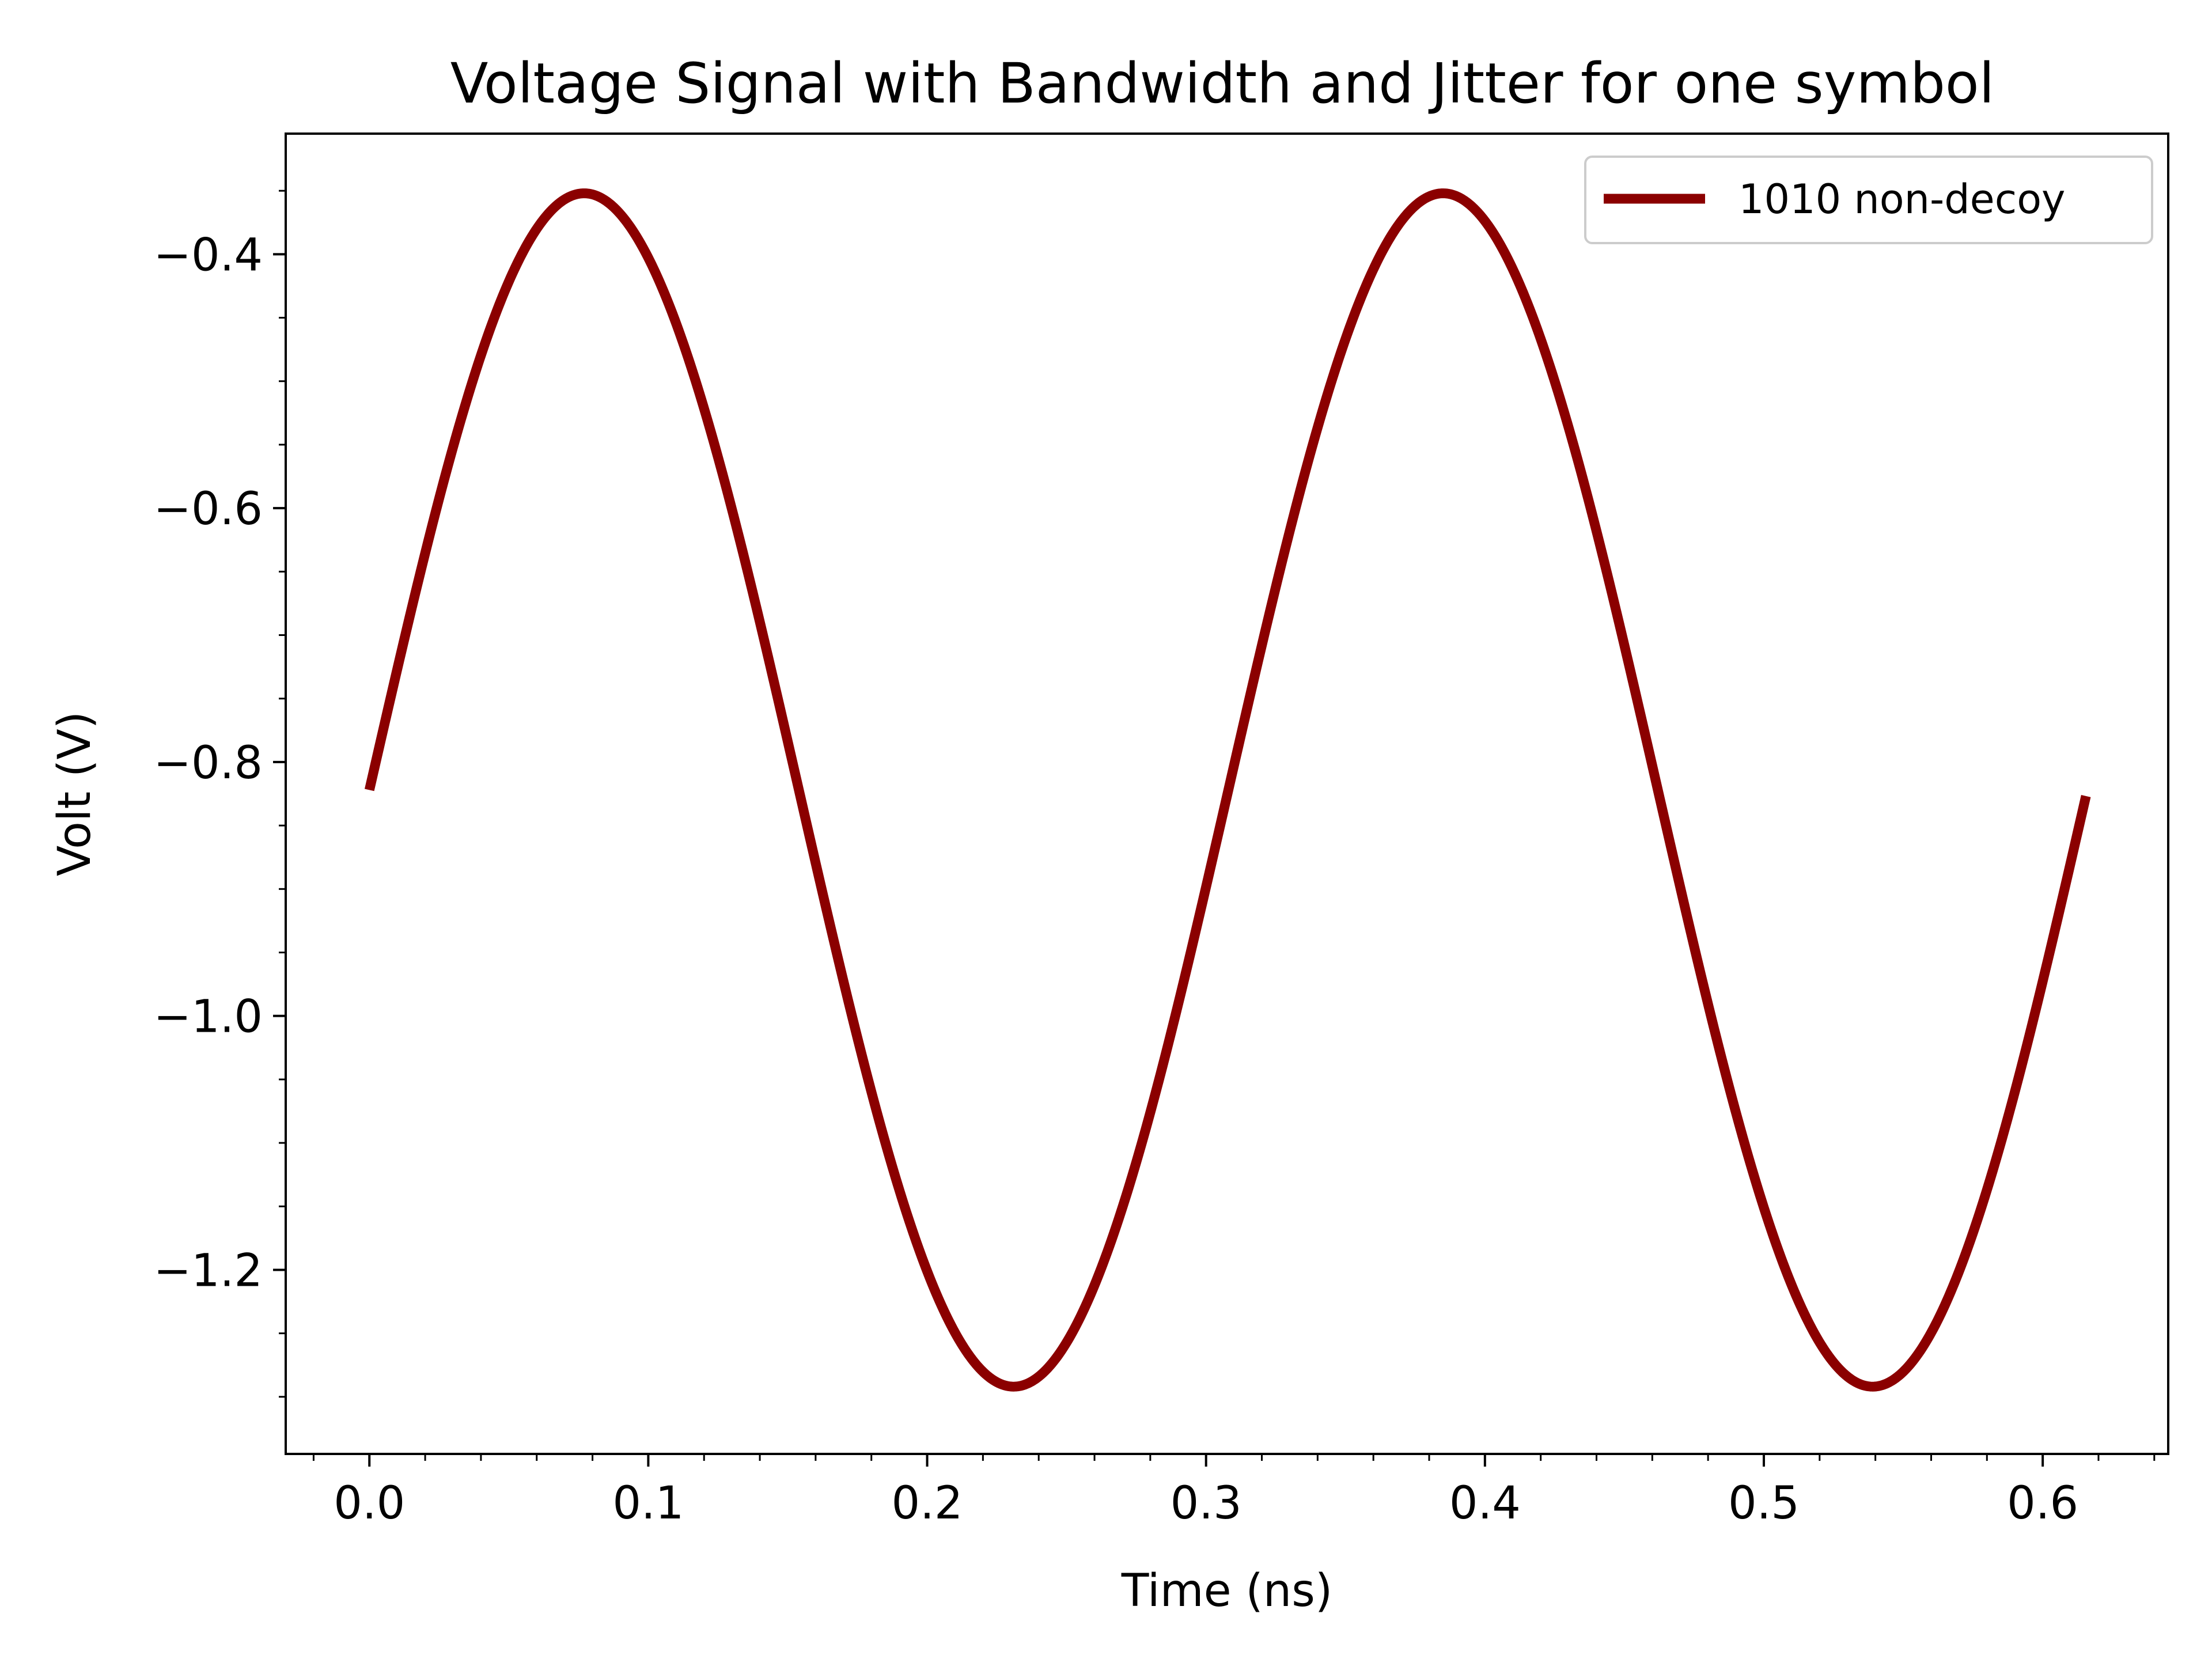 This screenshot has height=1659, width=2212. I want to click on x-tick-label: 0.0, so click(369, 1503).